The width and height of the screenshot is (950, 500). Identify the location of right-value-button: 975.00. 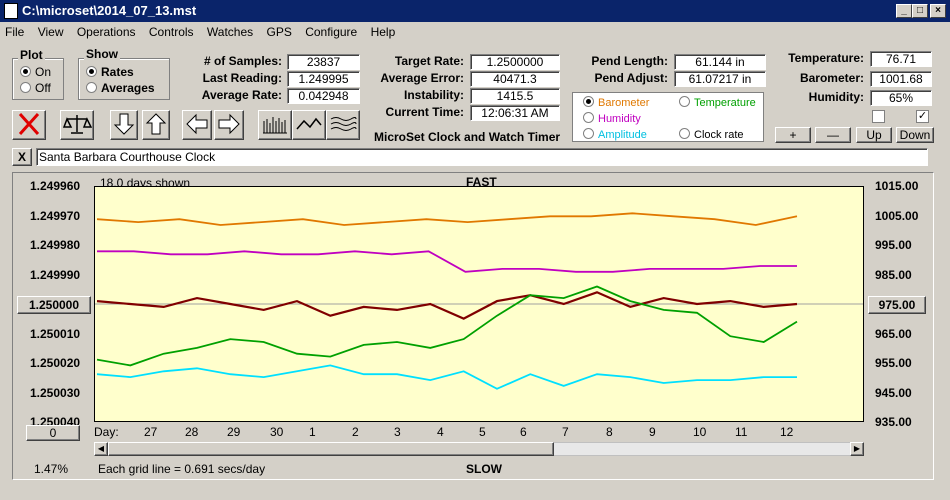
(897, 305).